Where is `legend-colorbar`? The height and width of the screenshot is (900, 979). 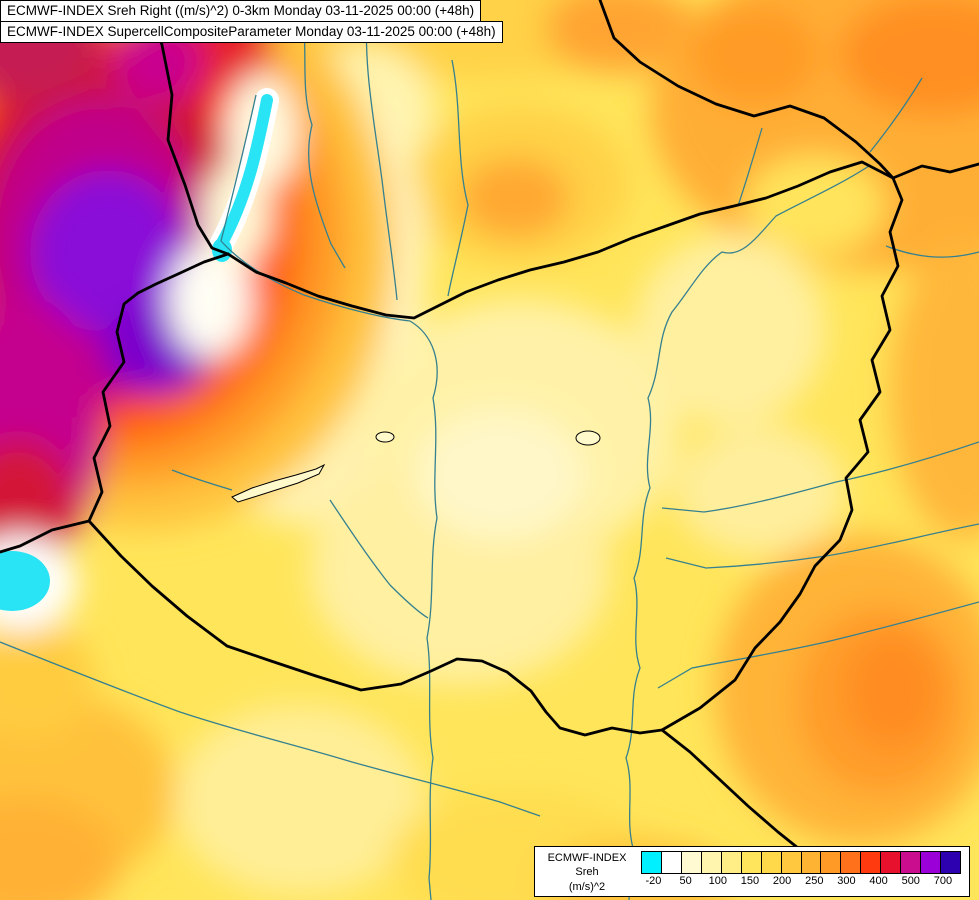 legend-colorbar is located at coordinates (801, 863).